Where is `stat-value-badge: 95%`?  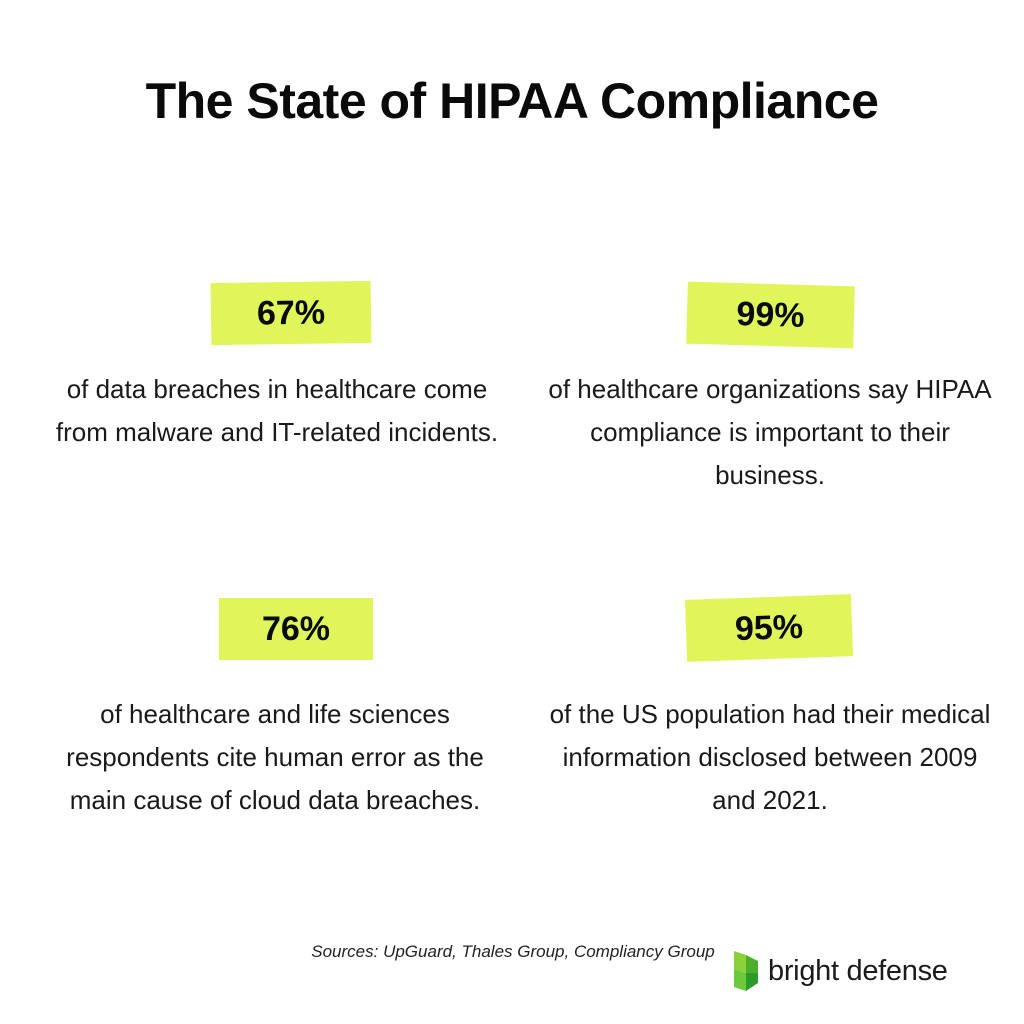 stat-value-badge: 95% is located at coordinates (769, 628).